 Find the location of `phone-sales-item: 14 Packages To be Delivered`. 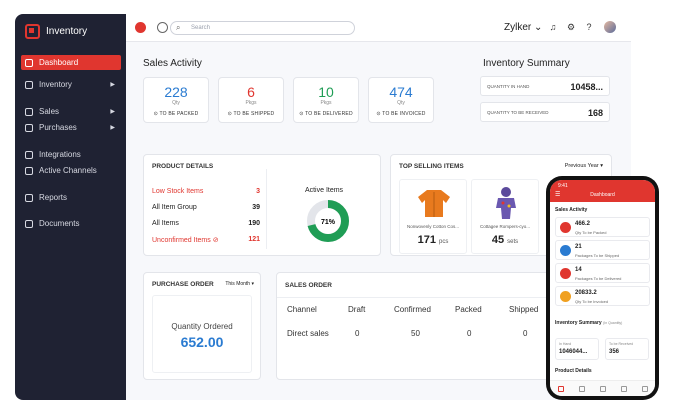

phone-sales-item: 14 Packages To be Delivered is located at coordinates (602, 273).